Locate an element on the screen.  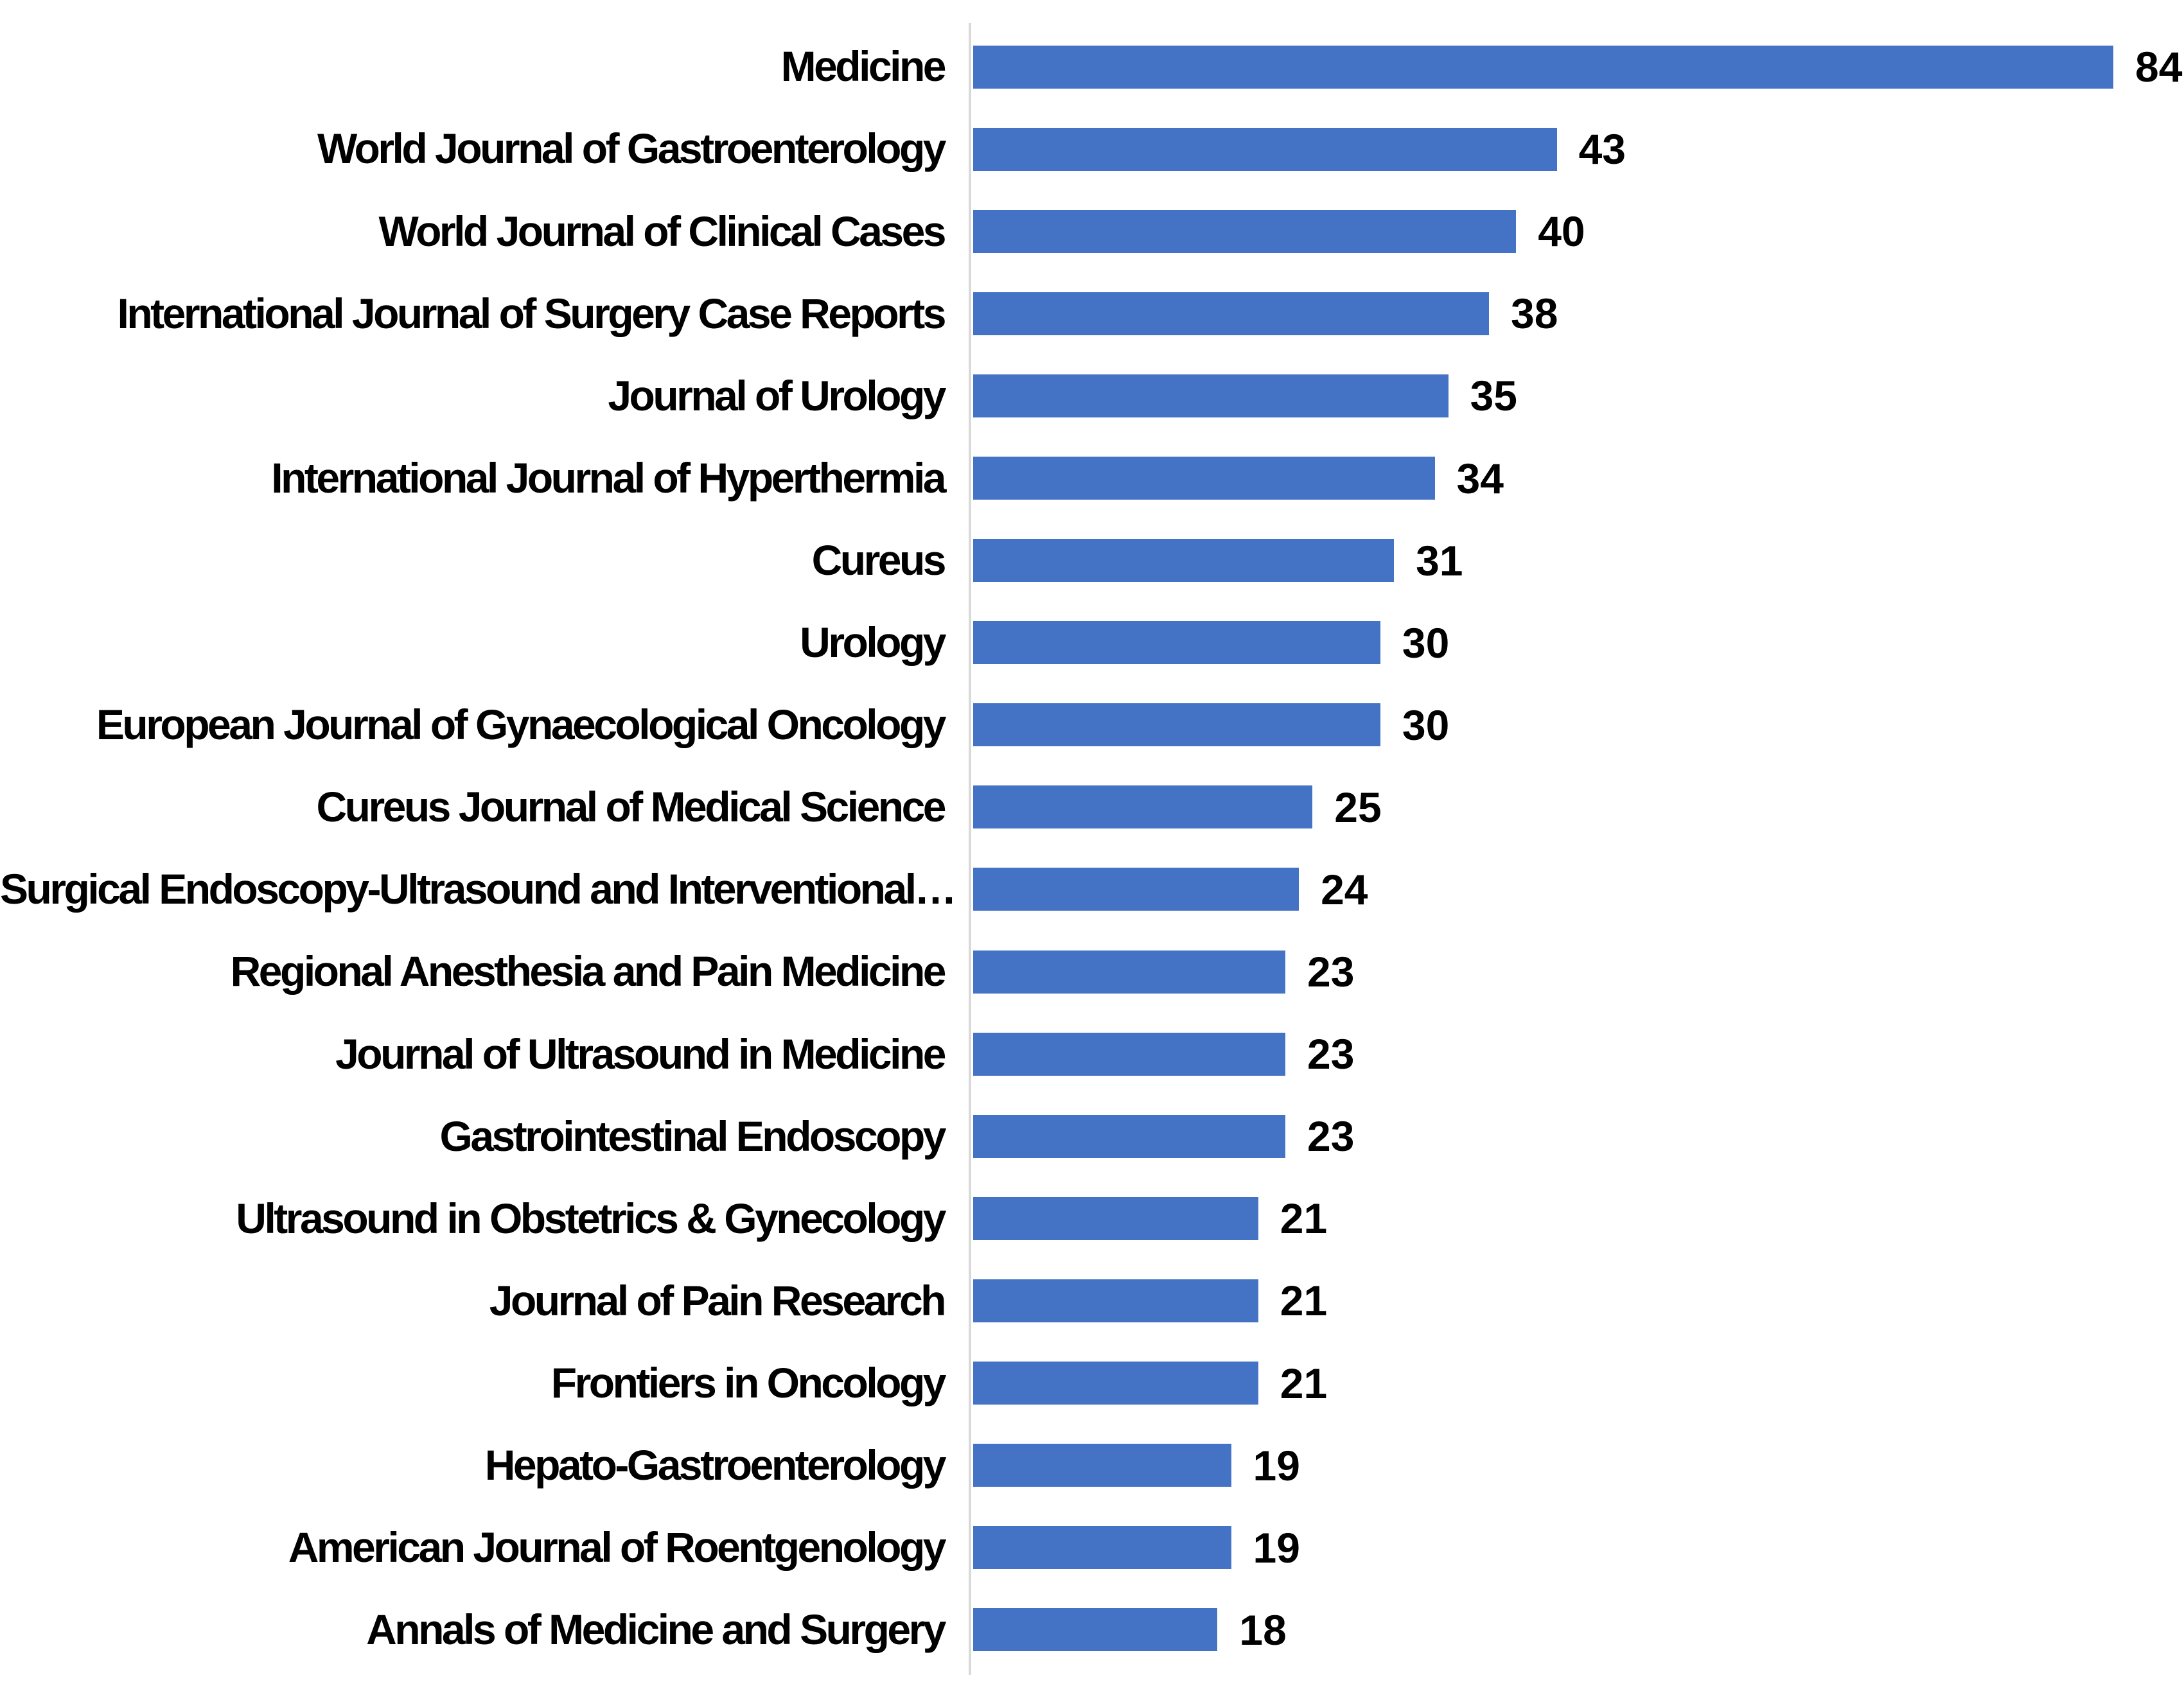
bar-track: 38 is located at coordinates (1564, 313).